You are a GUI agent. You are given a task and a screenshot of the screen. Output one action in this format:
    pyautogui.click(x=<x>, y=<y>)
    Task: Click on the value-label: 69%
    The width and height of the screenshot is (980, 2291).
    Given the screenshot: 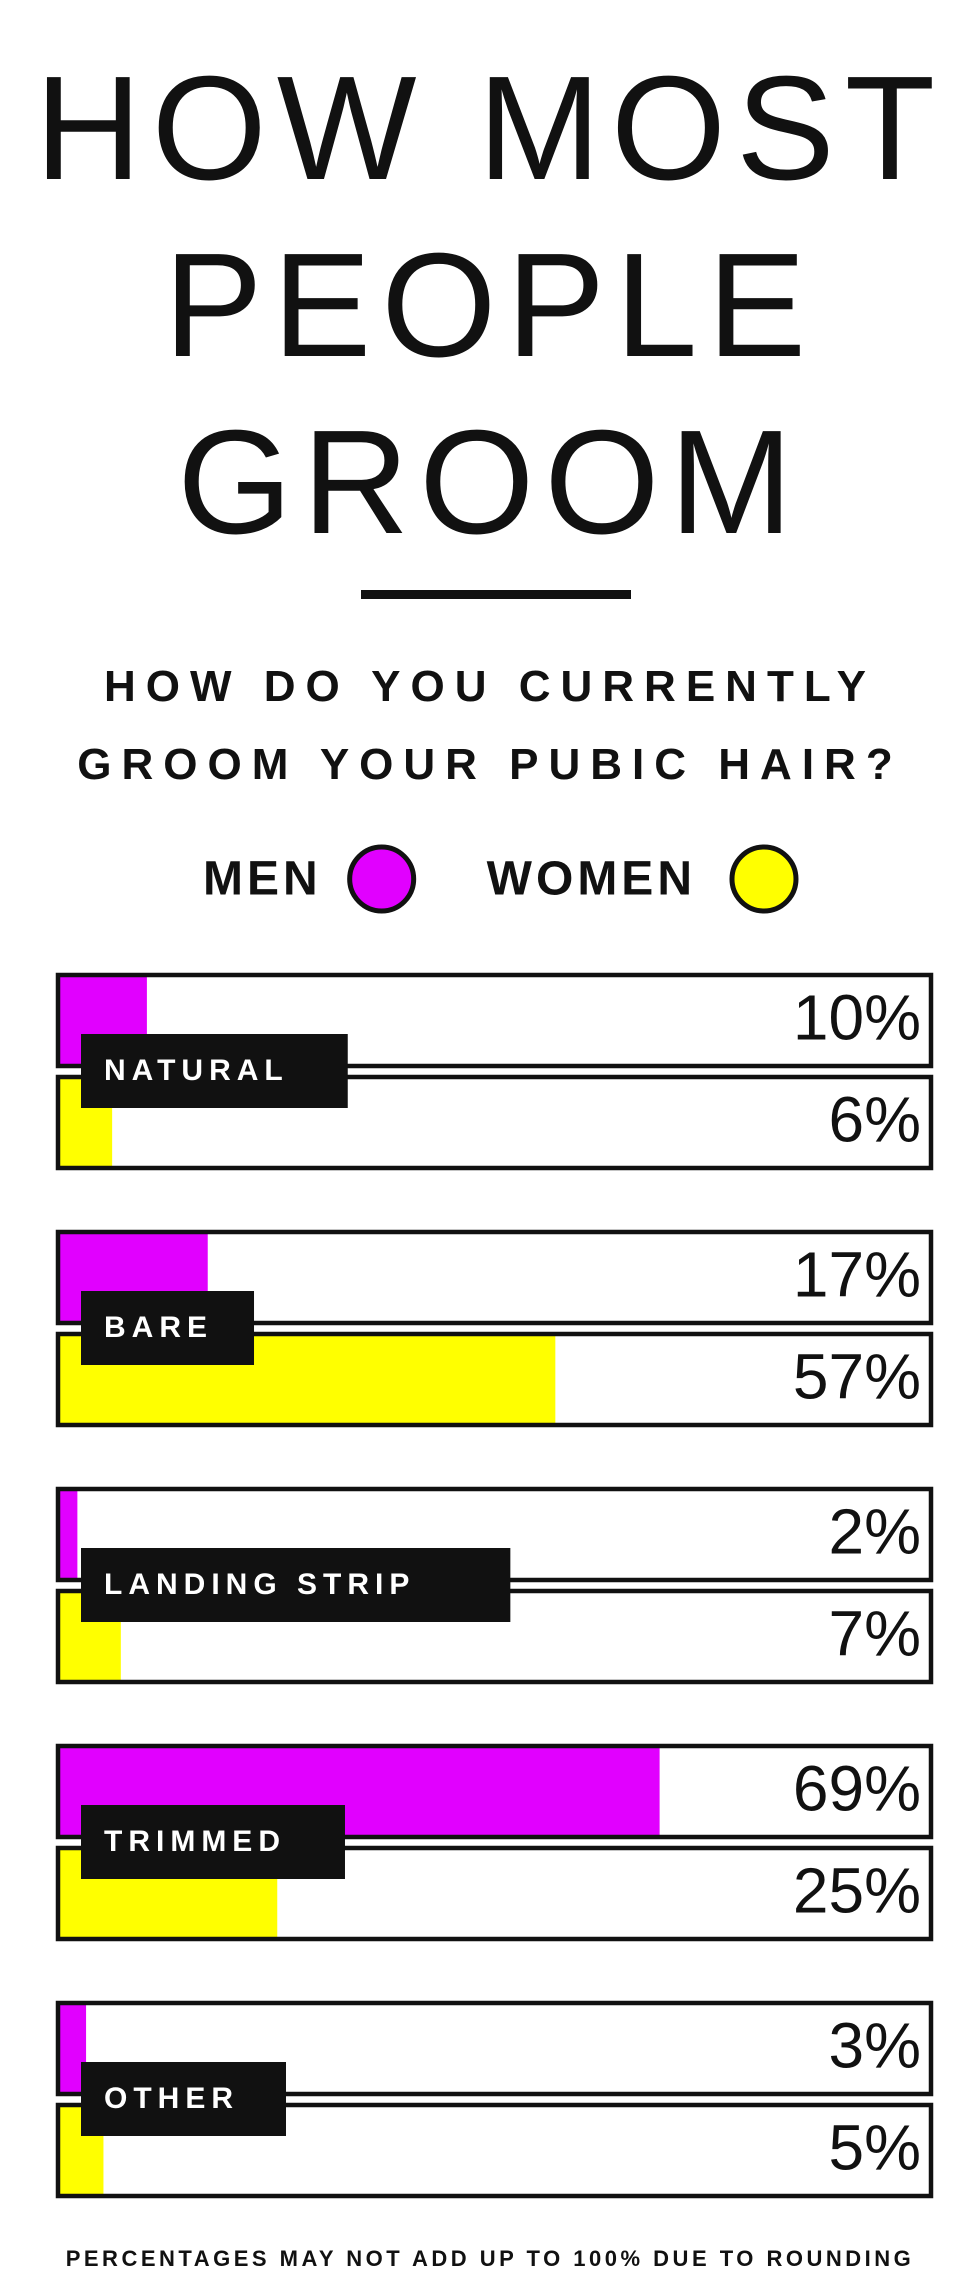 What is the action you would take?
    pyautogui.click(x=857, y=1788)
    